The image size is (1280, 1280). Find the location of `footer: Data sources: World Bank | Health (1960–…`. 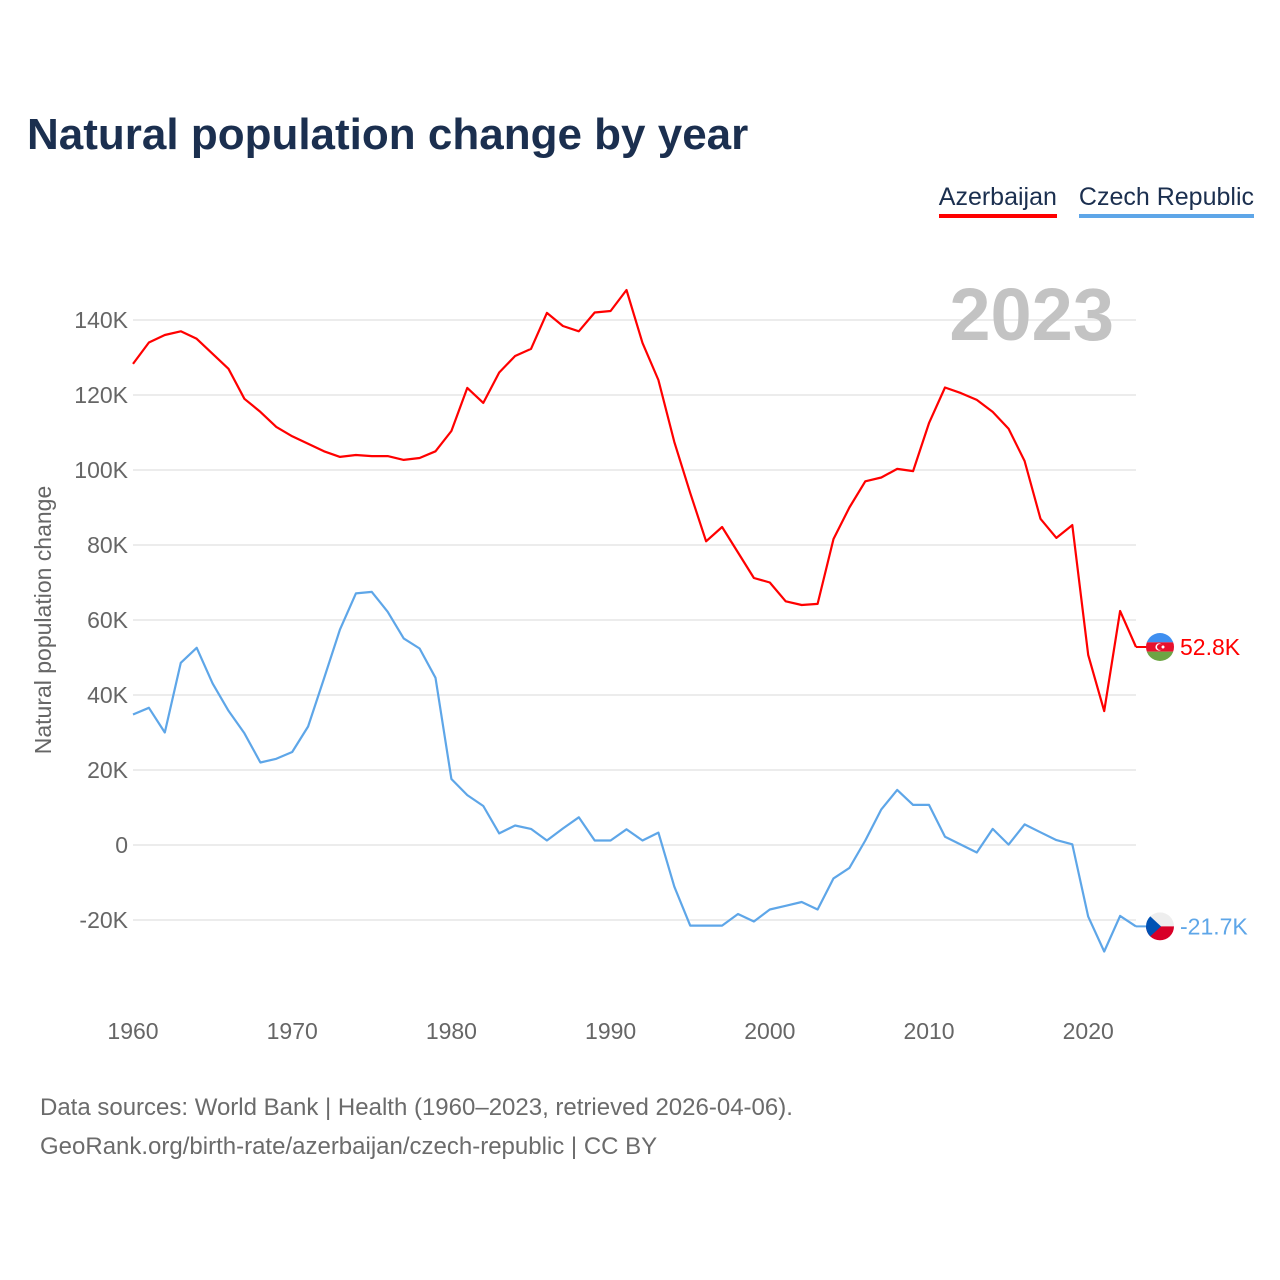

footer: Data sources: World Bank | Health (1960–… is located at coordinates (416, 1127).